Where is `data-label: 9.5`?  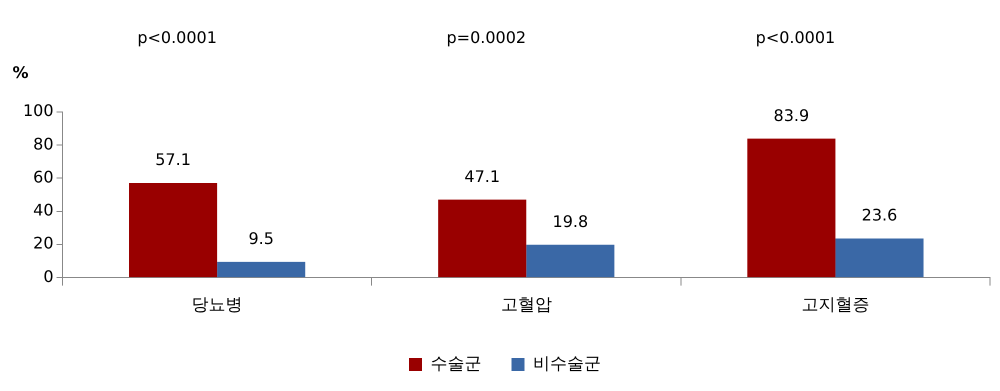 data-label: 9.5 is located at coordinates (261, 238).